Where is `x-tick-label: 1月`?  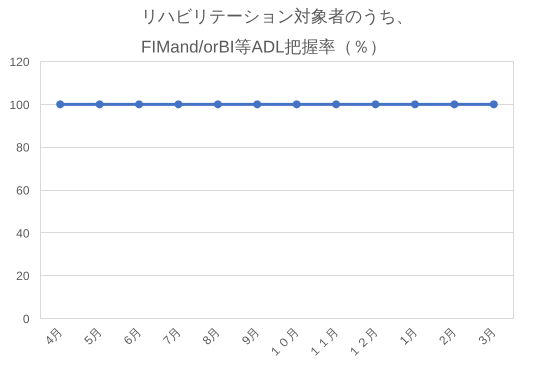
x-tick-label: 1月 is located at coordinates (408, 336).